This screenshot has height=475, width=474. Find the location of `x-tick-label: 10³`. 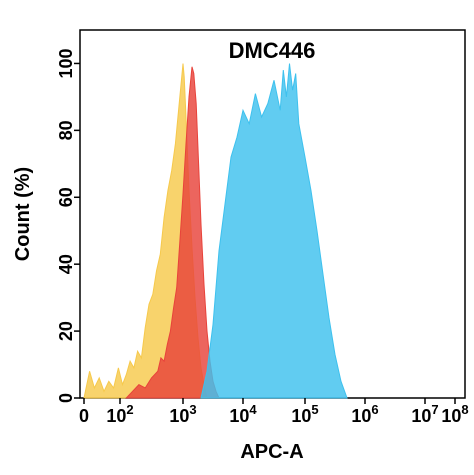

x-tick-label: 10³ is located at coordinates (182, 414).